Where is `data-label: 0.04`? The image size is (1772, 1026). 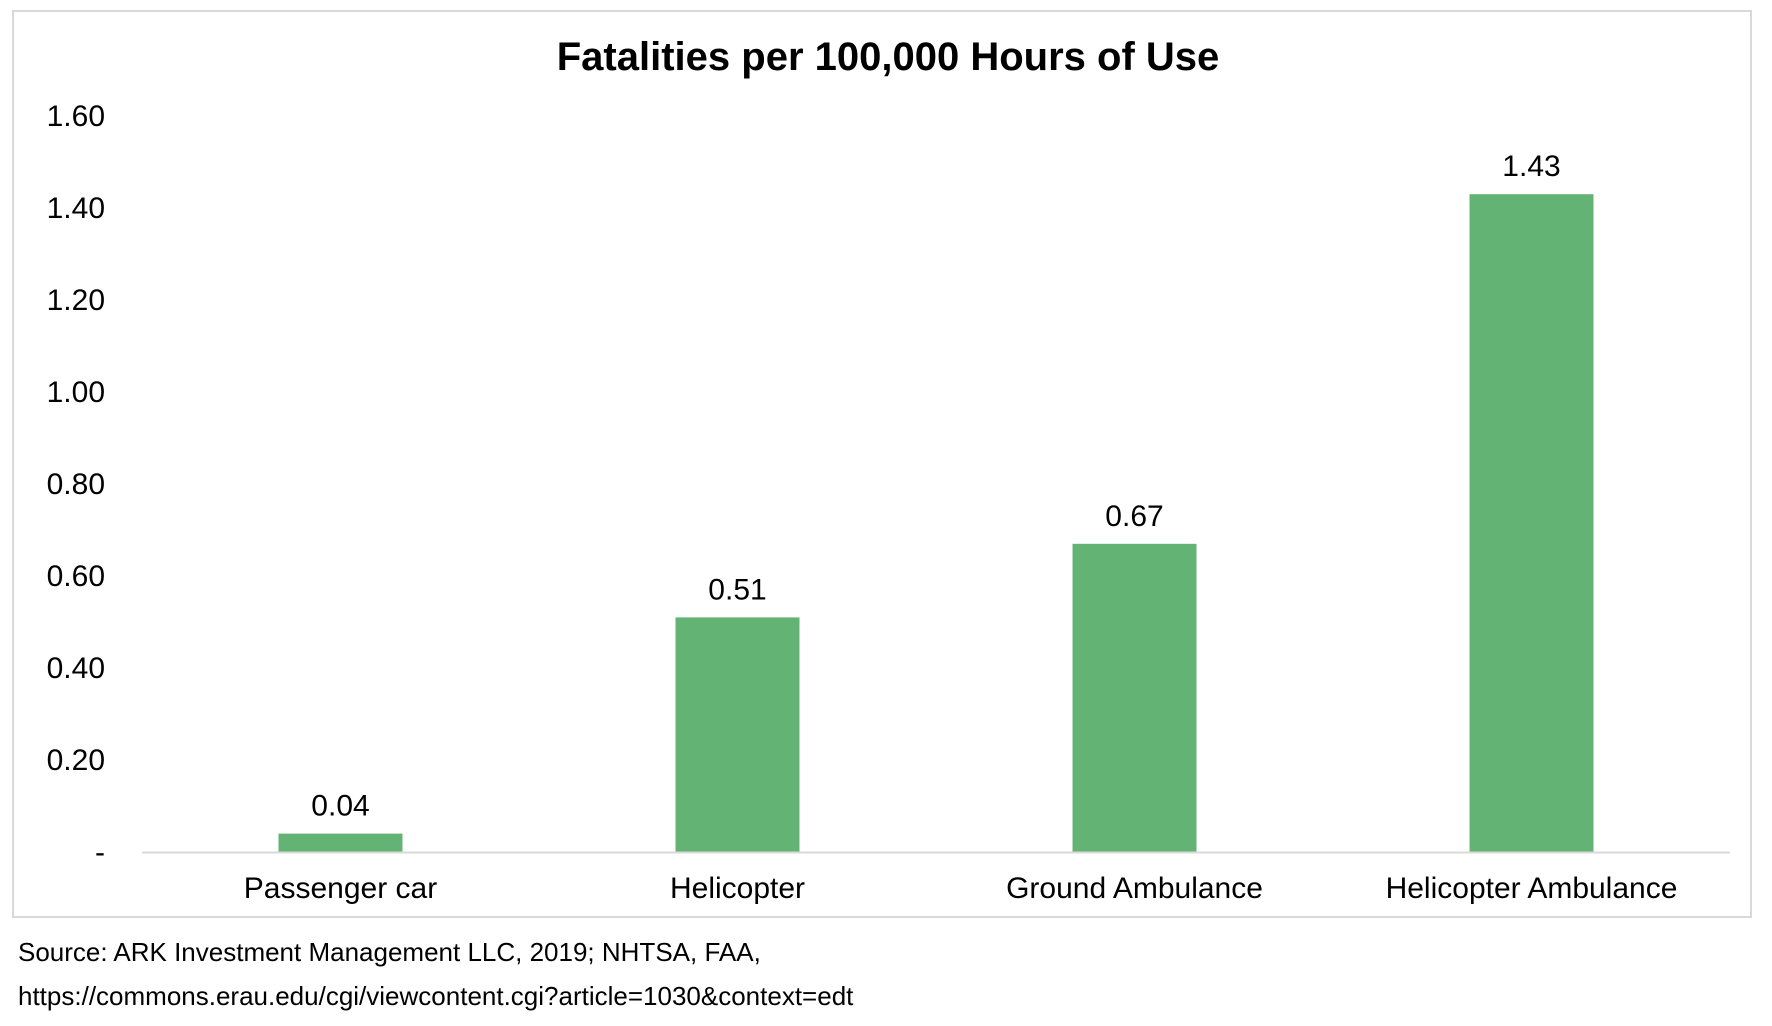 data-label: 0.04 is located at coordinates (340, 806).